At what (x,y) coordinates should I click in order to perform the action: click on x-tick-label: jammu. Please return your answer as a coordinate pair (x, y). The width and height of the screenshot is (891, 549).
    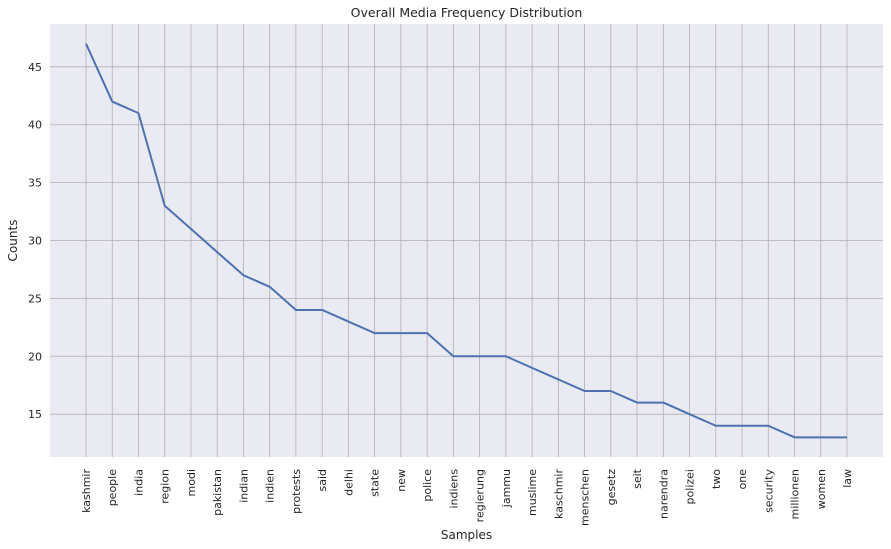
    Looking at the image, I should click on (506, 488).